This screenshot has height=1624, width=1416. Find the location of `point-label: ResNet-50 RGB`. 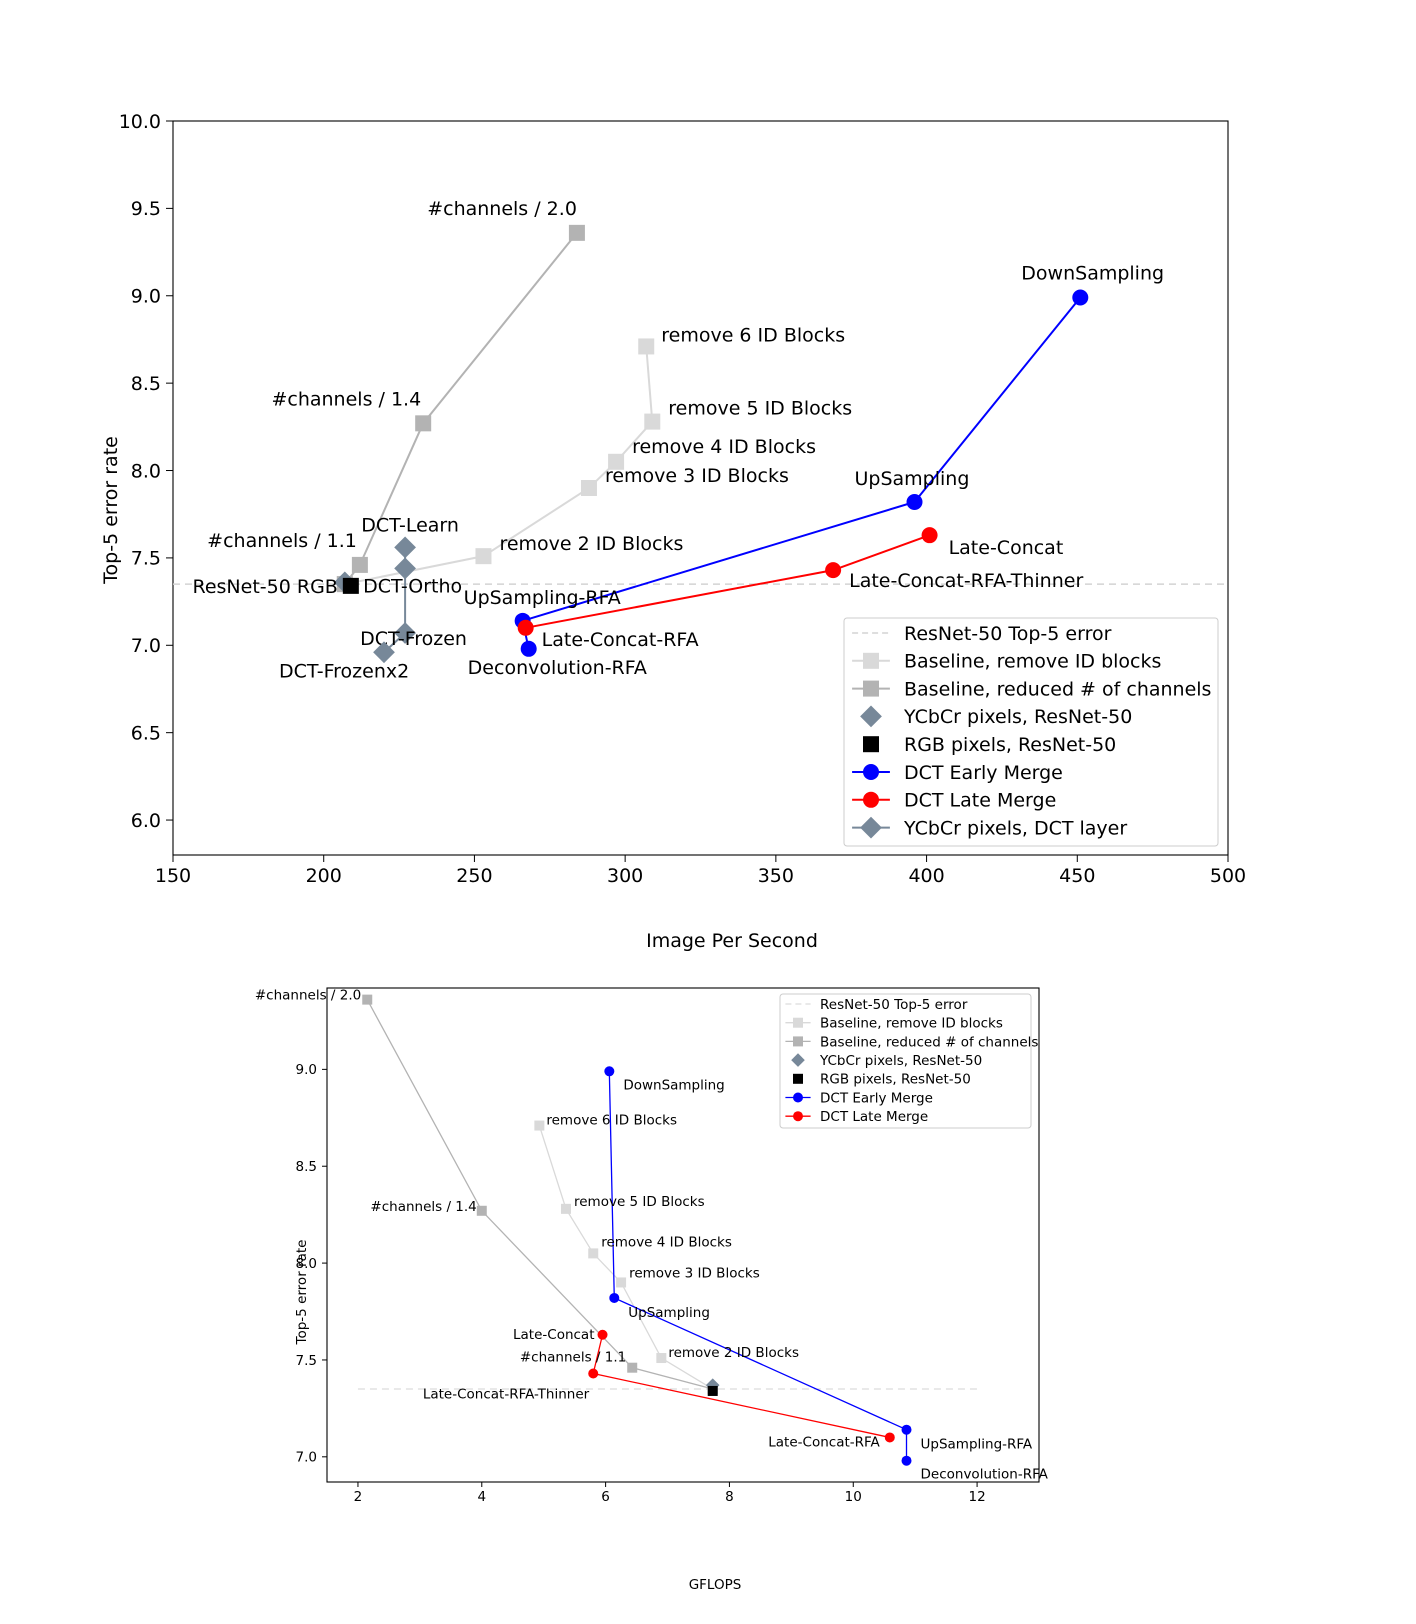

point-label: ResNet-50 RGB is located at coordinates (265, 587).